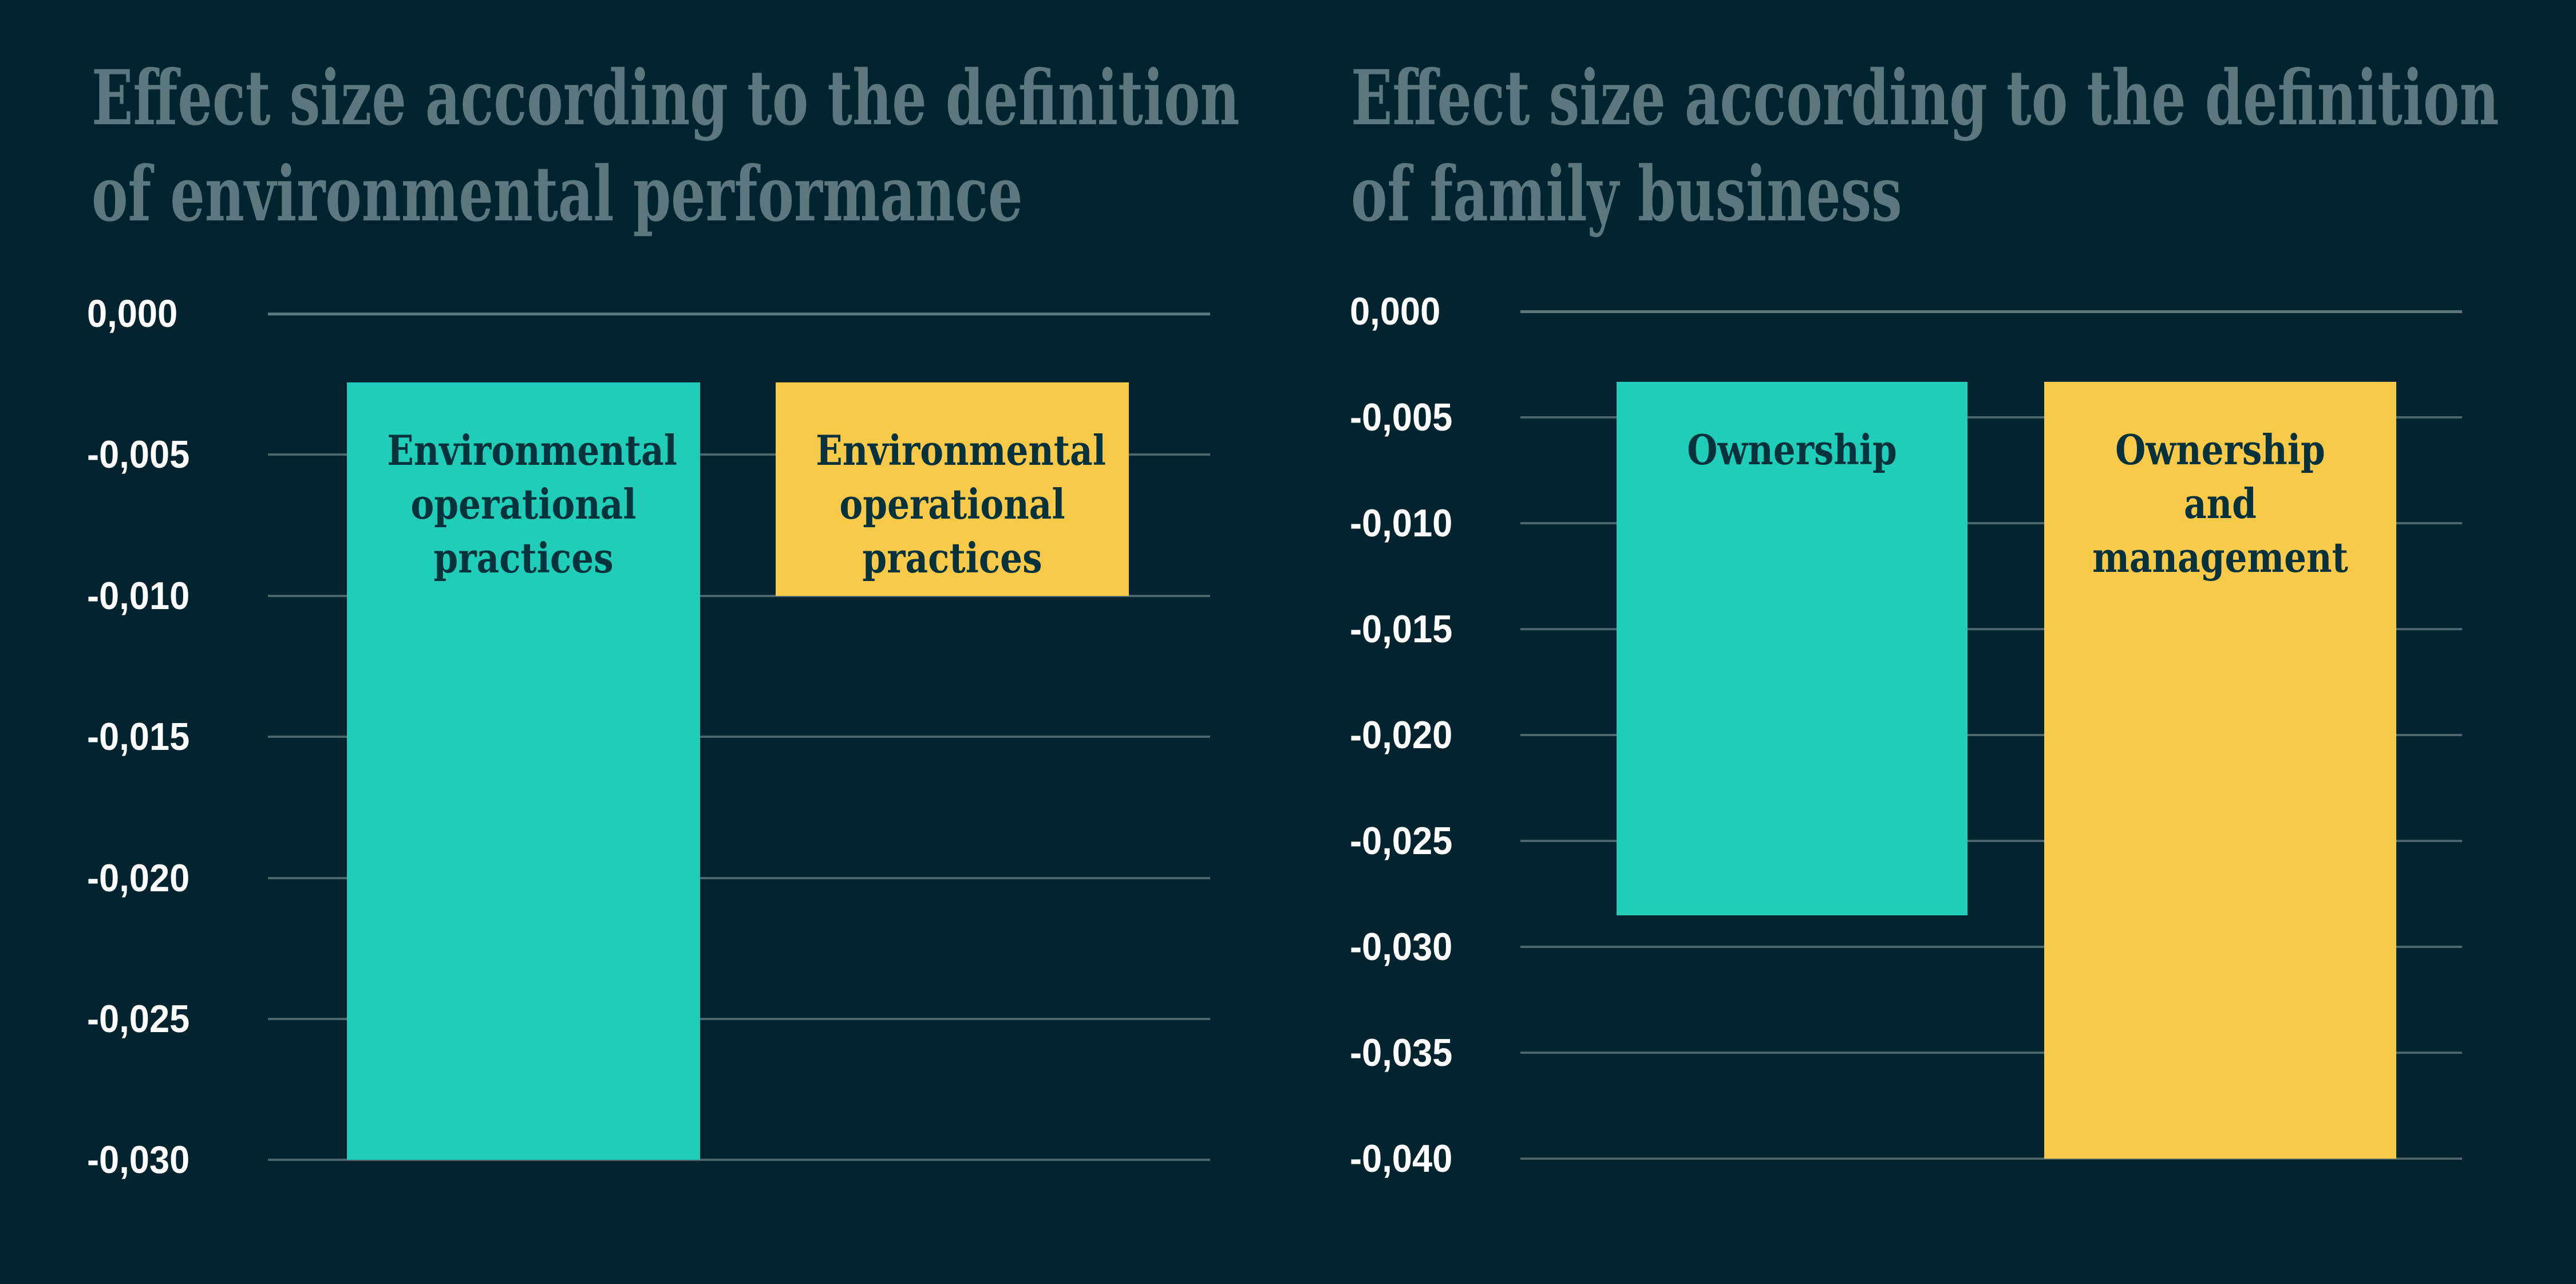 This screenshot has width=2576, height=1284. Describe the element at coordinates (1792, 449) in the screenshot. I see `bar-category-label: Ownership` at that location.